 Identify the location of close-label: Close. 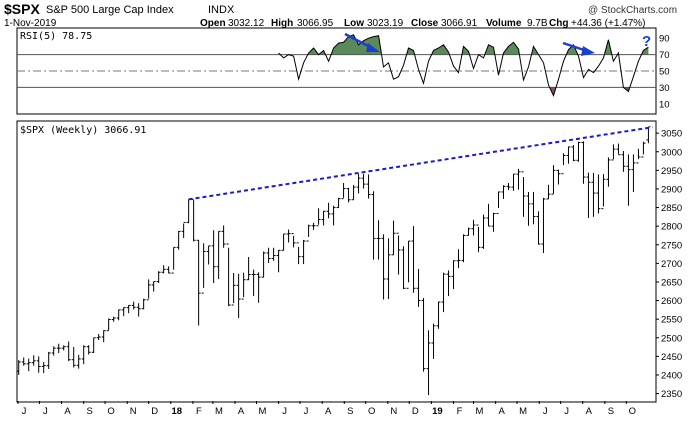
(425, 23).